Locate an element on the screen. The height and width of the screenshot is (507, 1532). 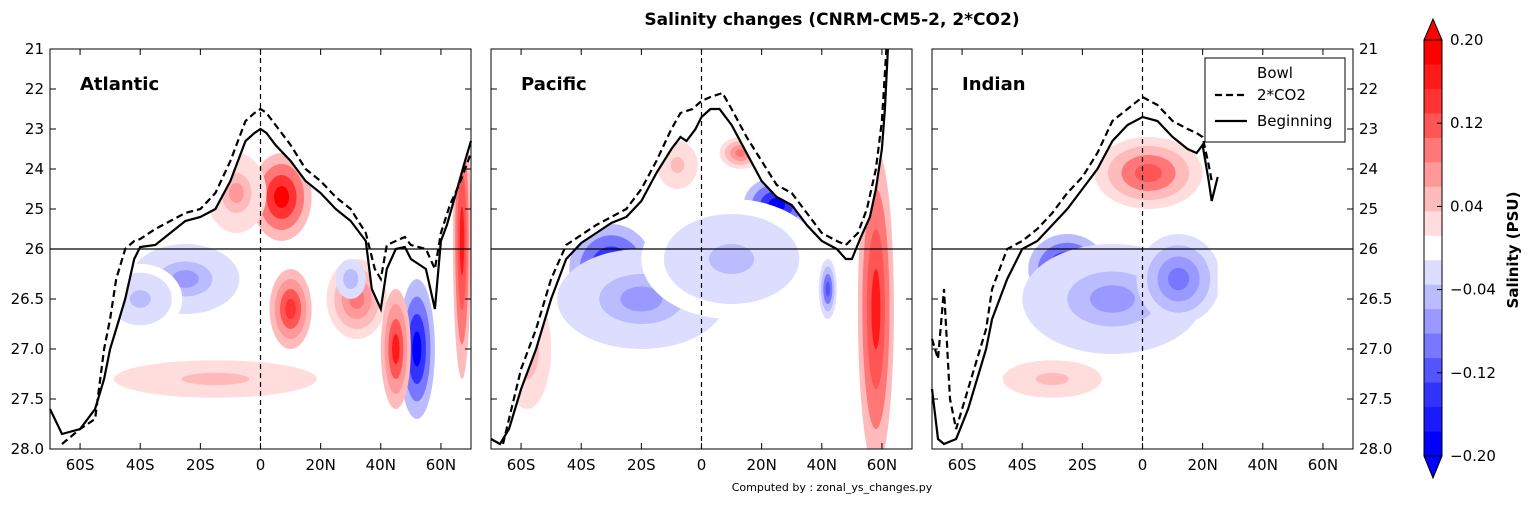
colorbar-extend-min is located at coordinates (1433, 467).